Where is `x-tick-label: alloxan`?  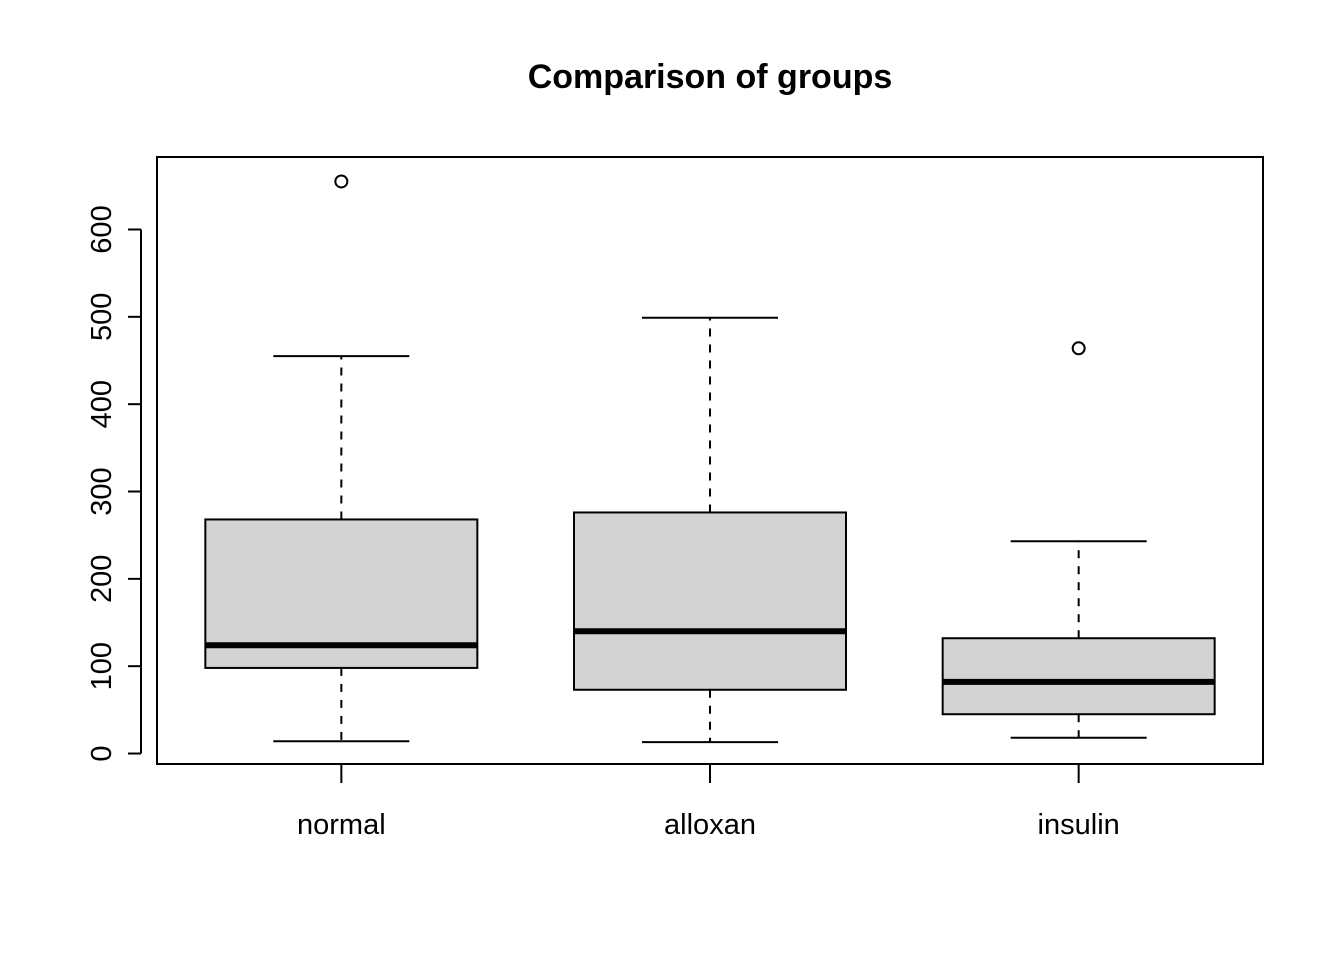
x-tick-label: alloxan is located at coordinates (710, 825).